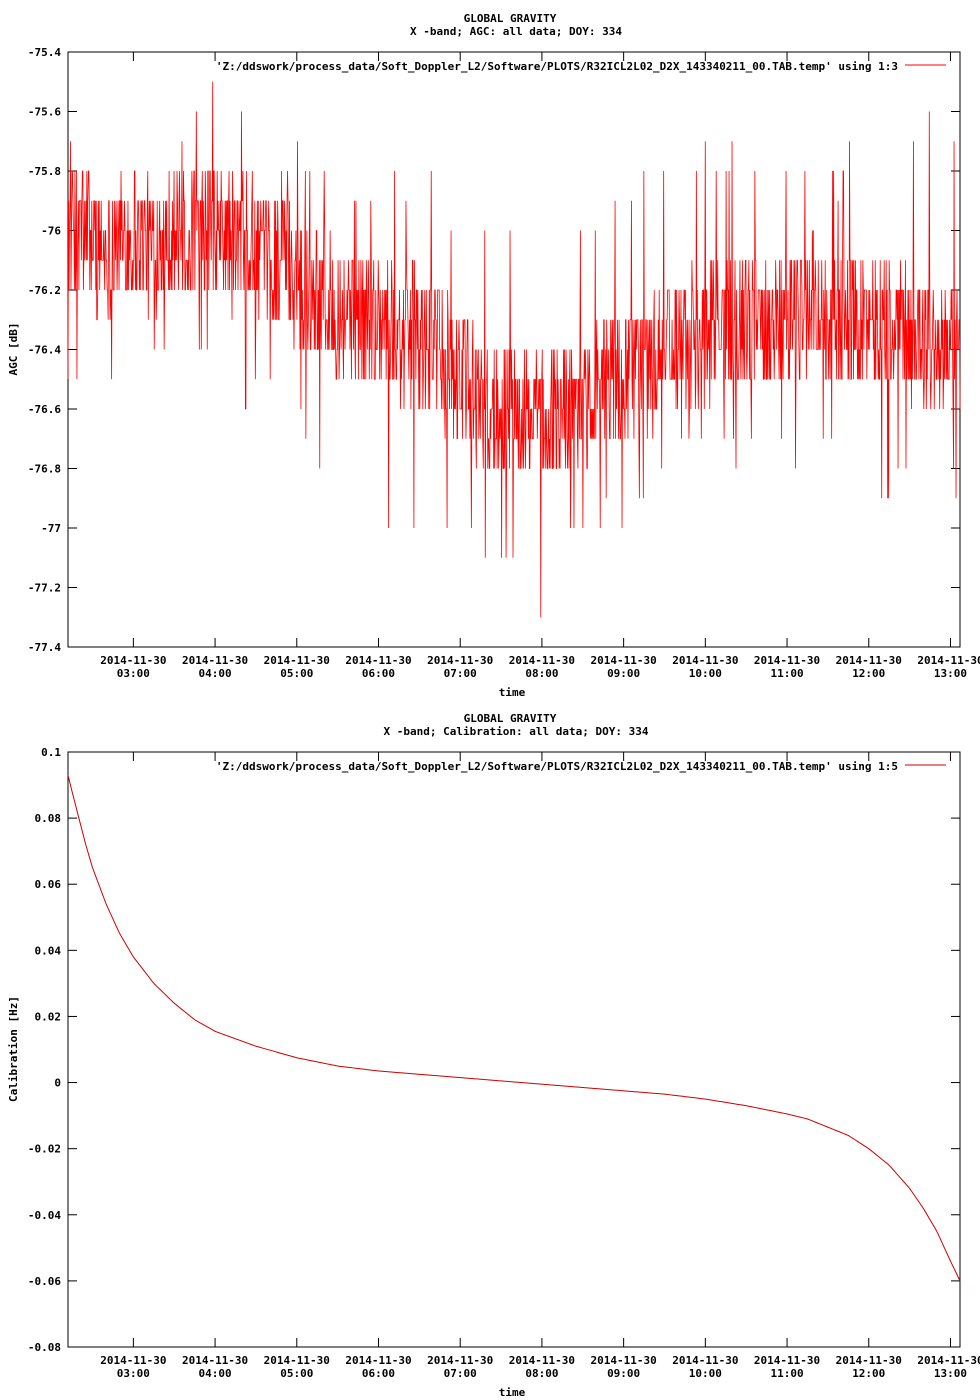 This screenshot has width=980, height=1400. What do you see at coordinates (44, 647) in the screenshot?
I see `y-tick-label: -77.4` at bounding box center [44, 647].